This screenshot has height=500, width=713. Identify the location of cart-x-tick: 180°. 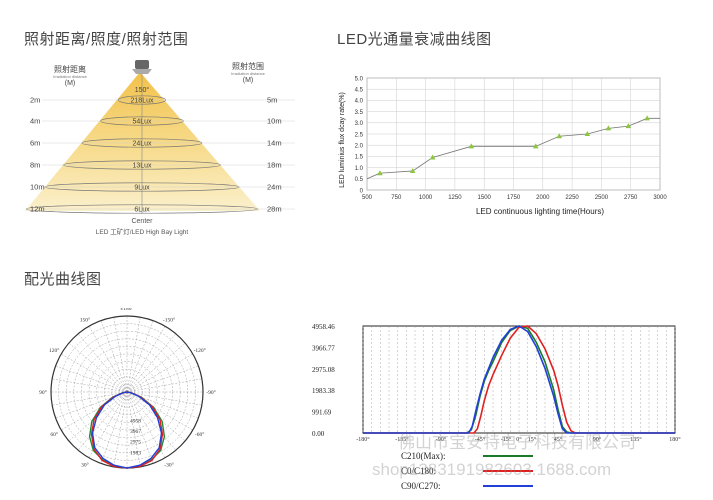
(675, 439).